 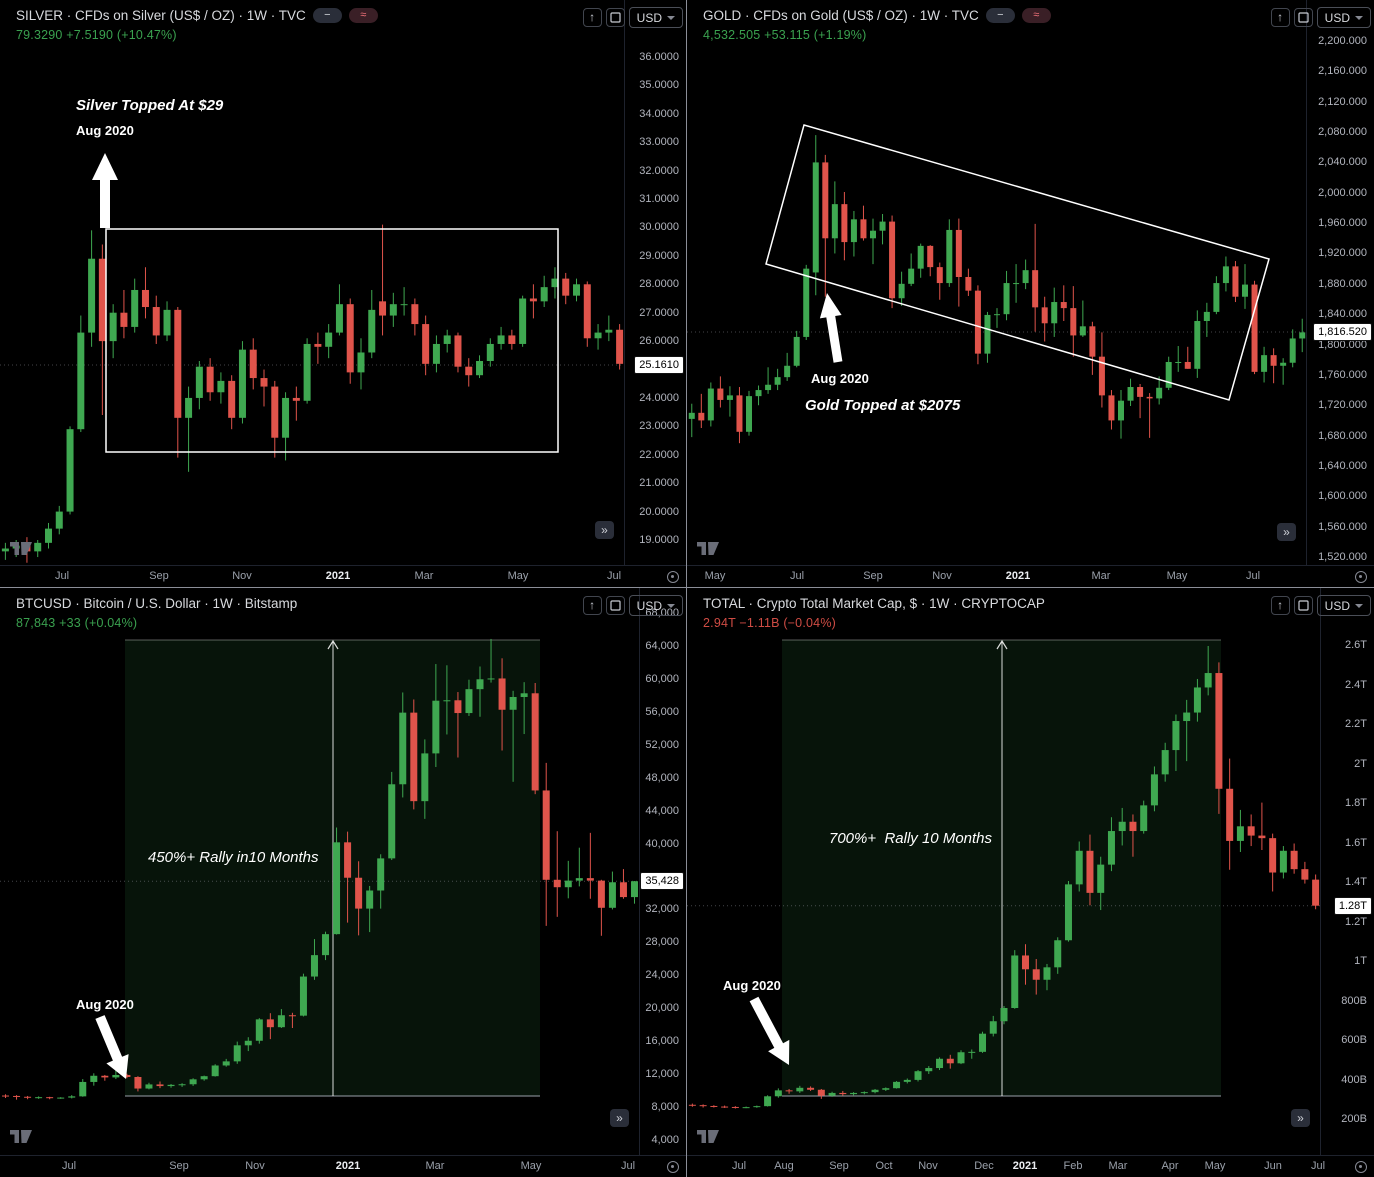 I want to click on y-tick-label: 48,000, so click(x=662, y=777).